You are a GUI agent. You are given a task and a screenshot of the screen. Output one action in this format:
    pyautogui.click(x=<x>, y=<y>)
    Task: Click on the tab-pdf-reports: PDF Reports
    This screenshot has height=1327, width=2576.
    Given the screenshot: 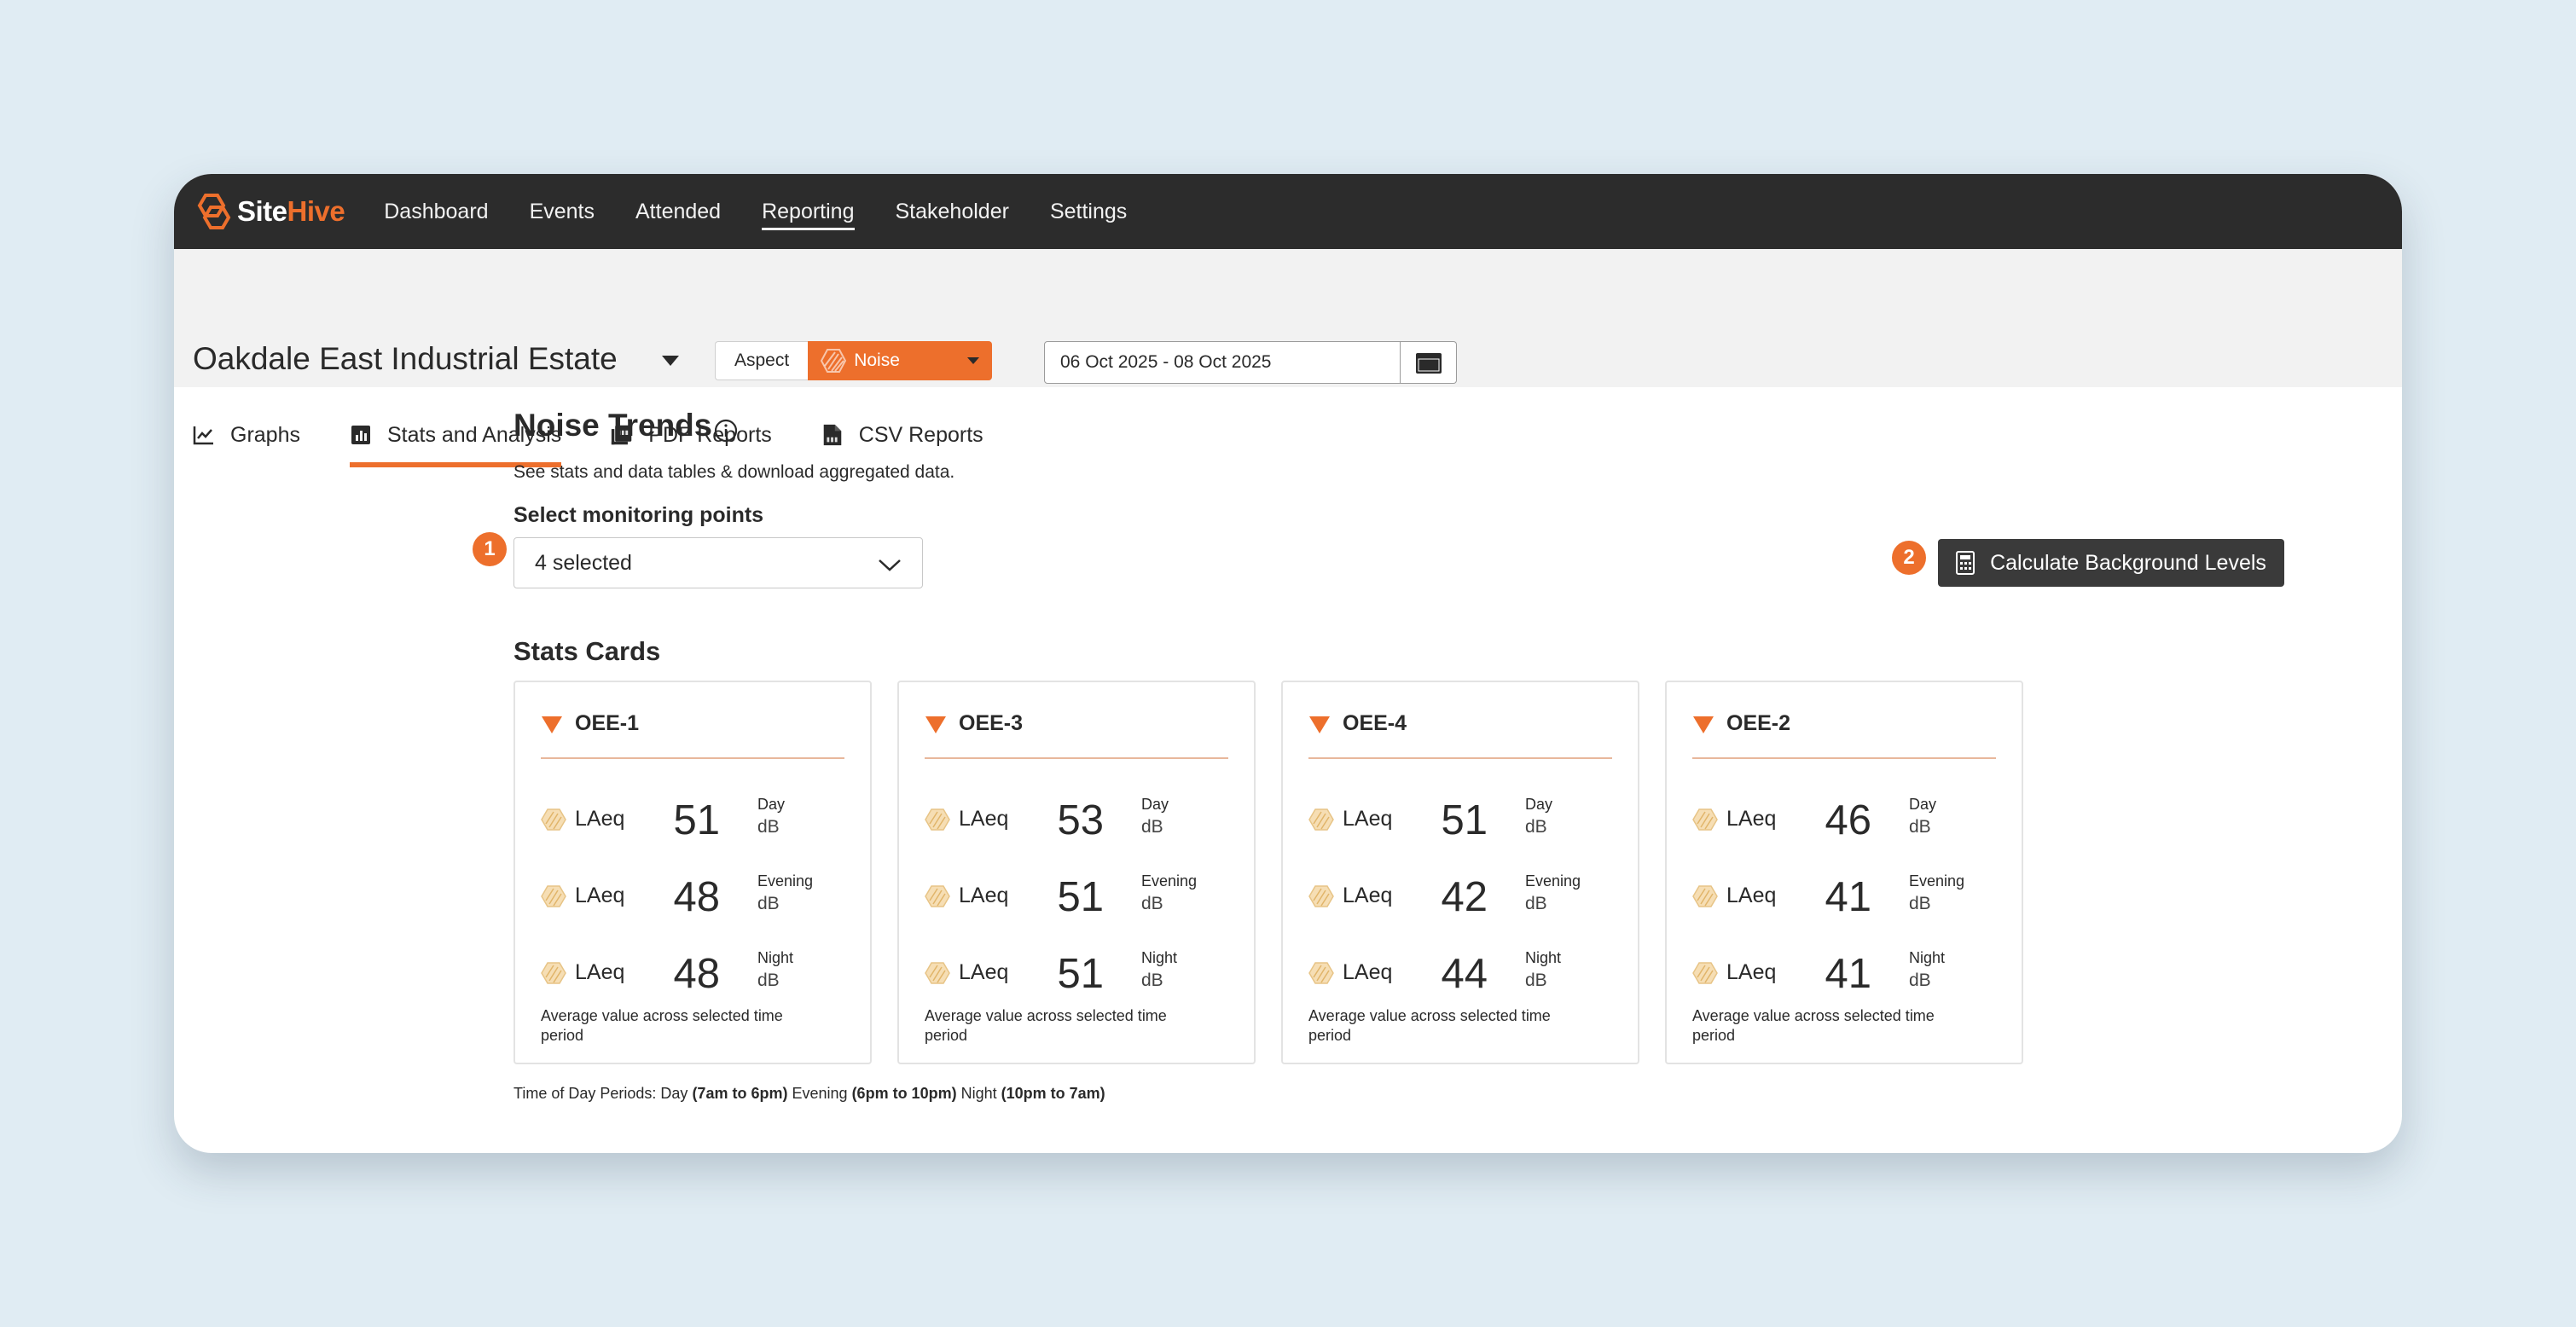 What is the action you would take?
    pyautogui.click(x=691, y=435)
    